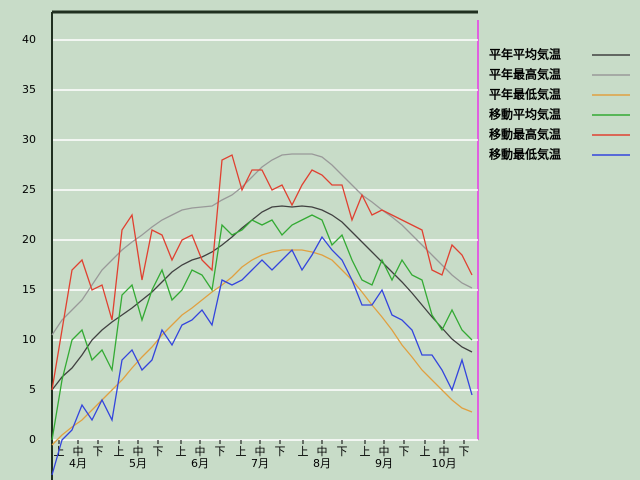 This screenshot has height=480, width=640. What do you see at coordinates (525, 114) in the screenshot?
I see `legend-label: 移動平均気温` at bounding box center [525, 114].